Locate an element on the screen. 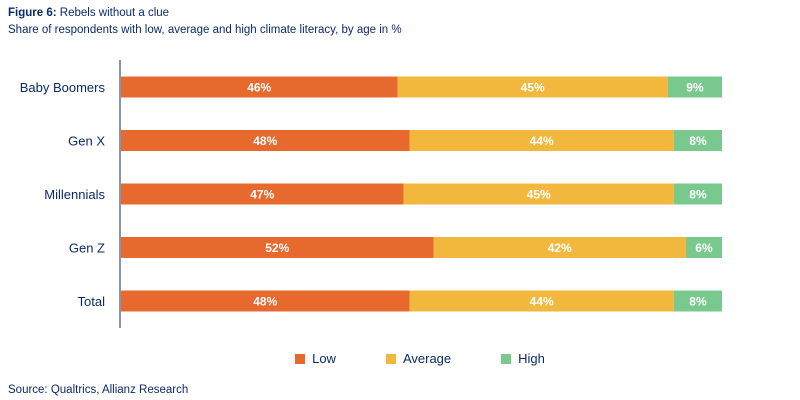  bar-baby-boomers-high is located at coordinates (694, 87).